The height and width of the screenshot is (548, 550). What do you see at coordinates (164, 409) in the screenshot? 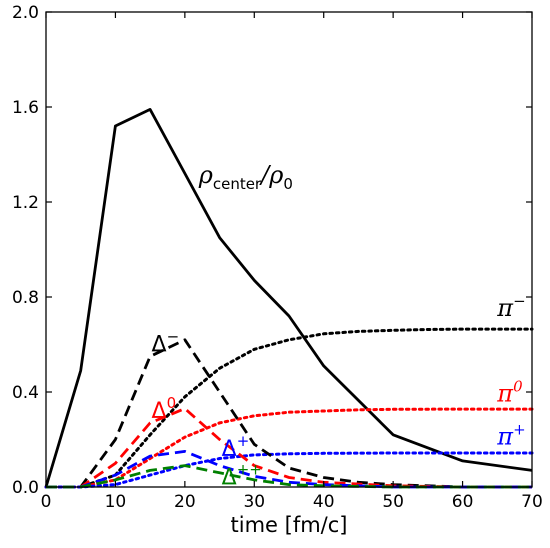
I see `delta-zero-label: Δ0` at bounding box center [164, 409].